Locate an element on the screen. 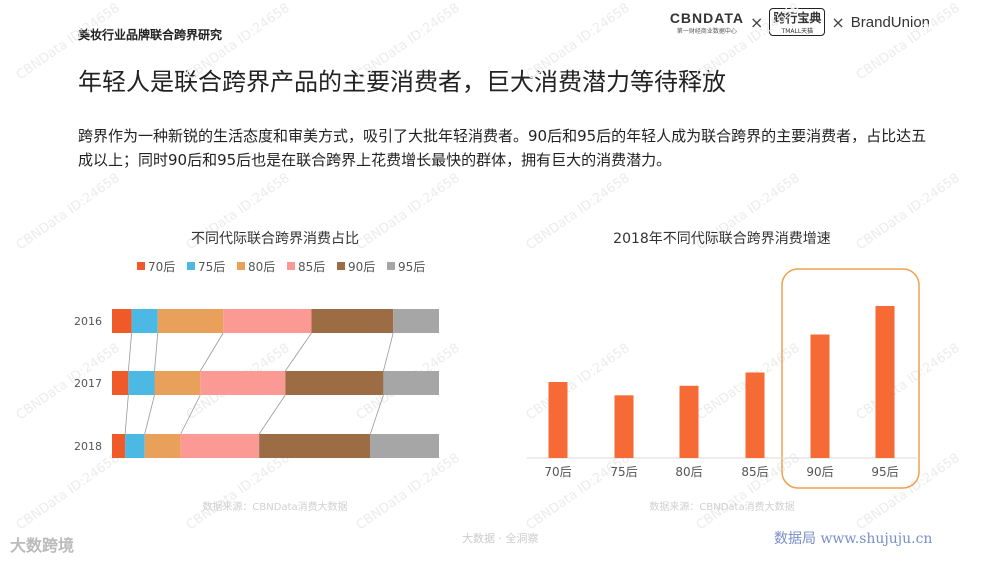  legend-label: 85后 is located at coordinates (311, 267).